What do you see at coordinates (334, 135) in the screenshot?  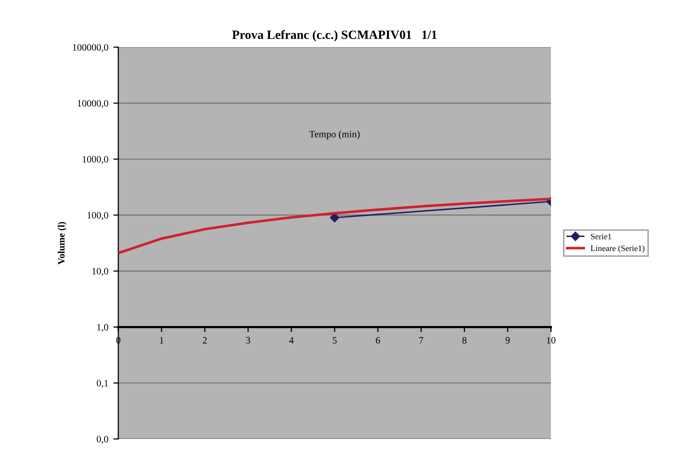 I see `x-axis-title: Tempo (min)` at bounding box center [334, 135].